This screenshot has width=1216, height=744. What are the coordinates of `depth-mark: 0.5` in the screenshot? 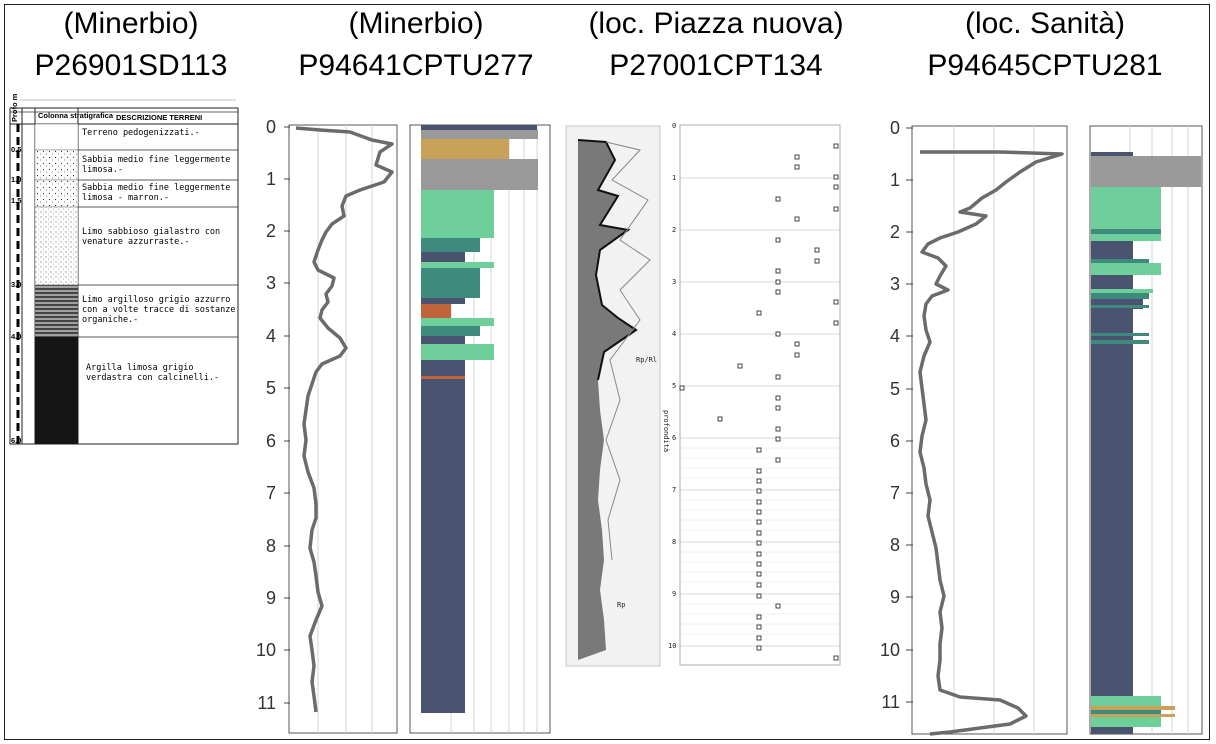 It's located at (16, 149).